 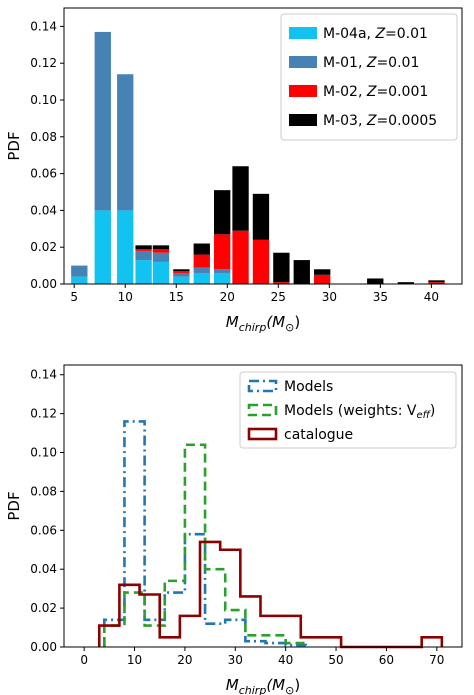 What do you see at coordinates (436, 660) in the screenshot?
I see `x-tick-label: 70` at bounding box center [436, 660].